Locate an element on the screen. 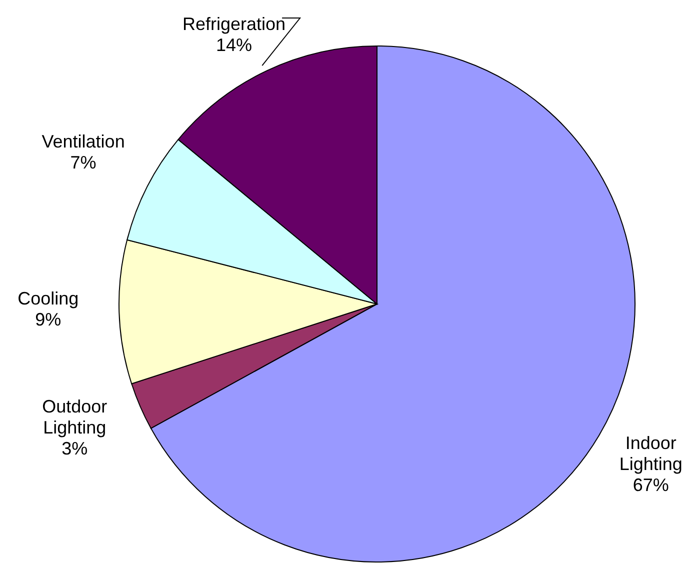 This screenshot has width=699, height=564. slice-label: Ventilation is located at coordinates (83, 141).